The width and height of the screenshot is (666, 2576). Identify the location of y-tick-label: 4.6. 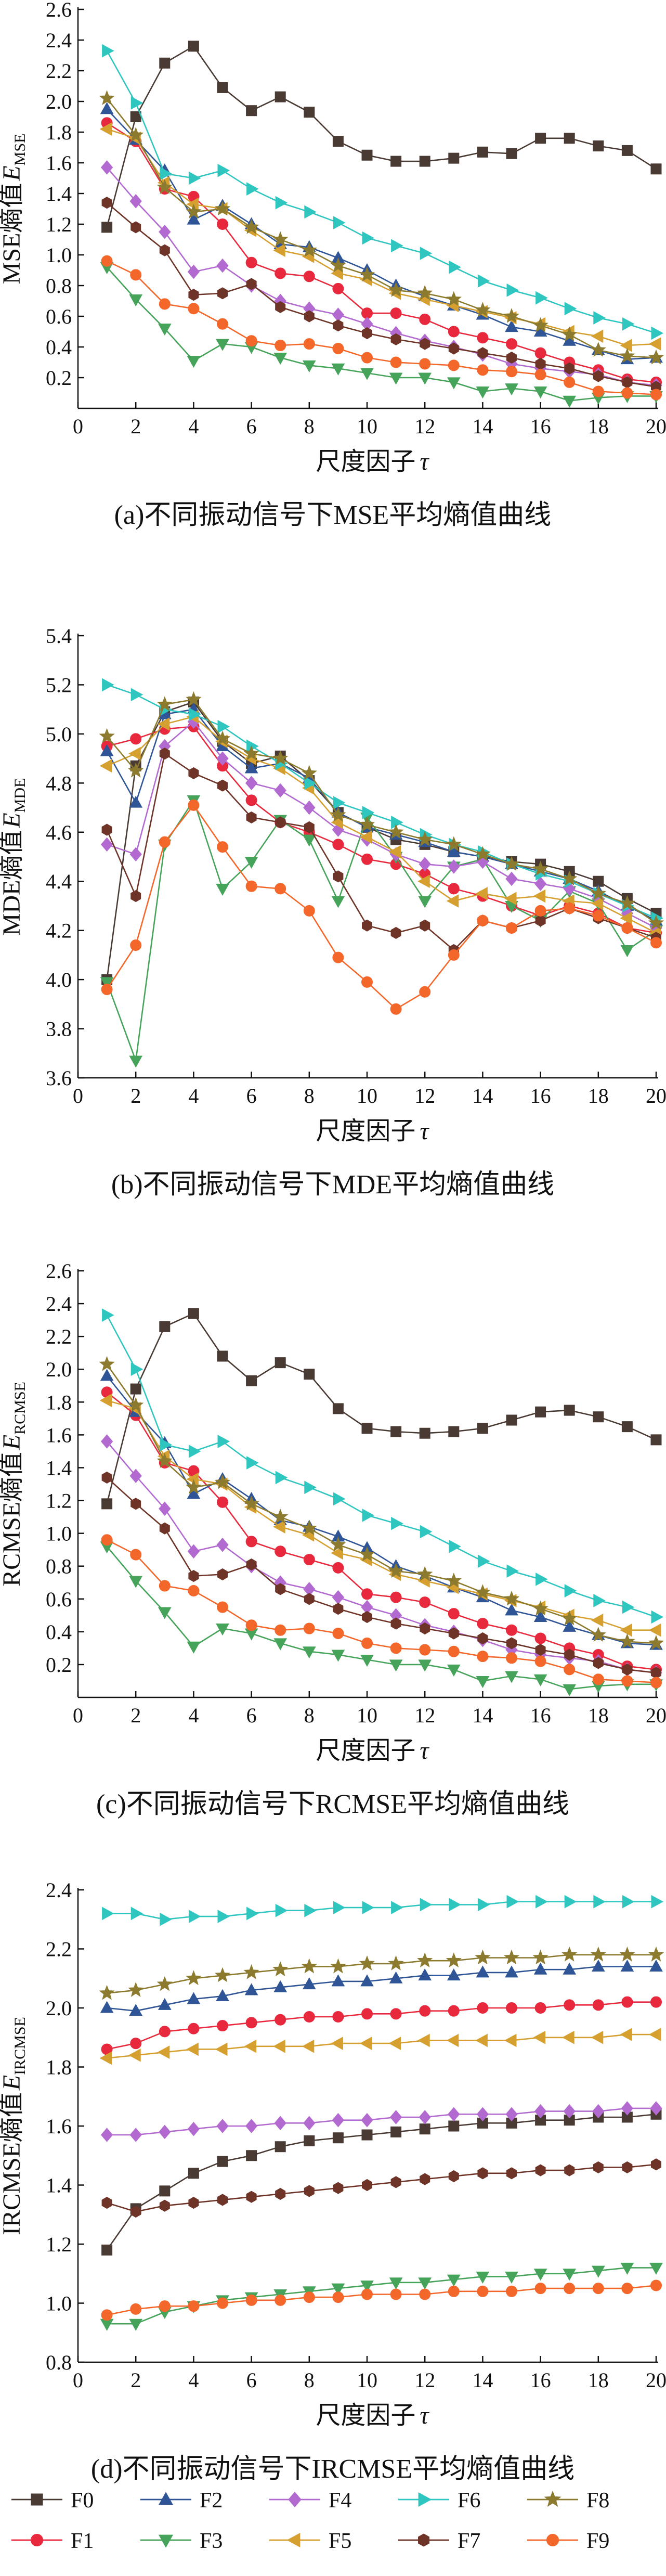
(59, 832).